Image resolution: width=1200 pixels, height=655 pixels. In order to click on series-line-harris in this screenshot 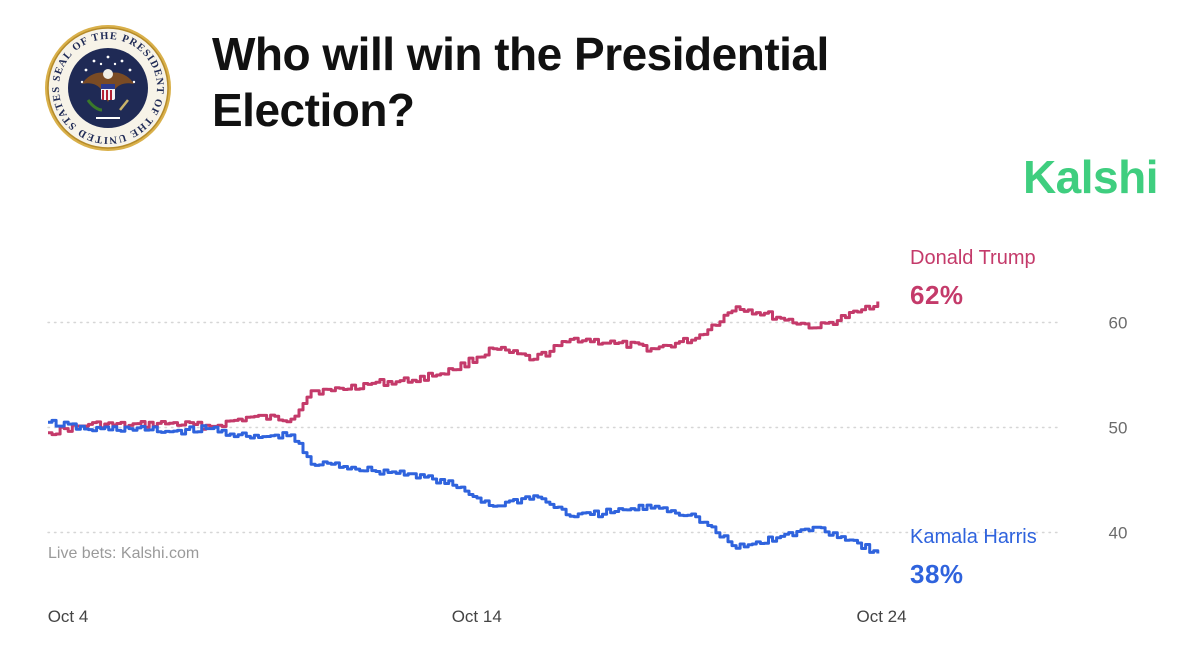, I will do `click(464, 486)`.